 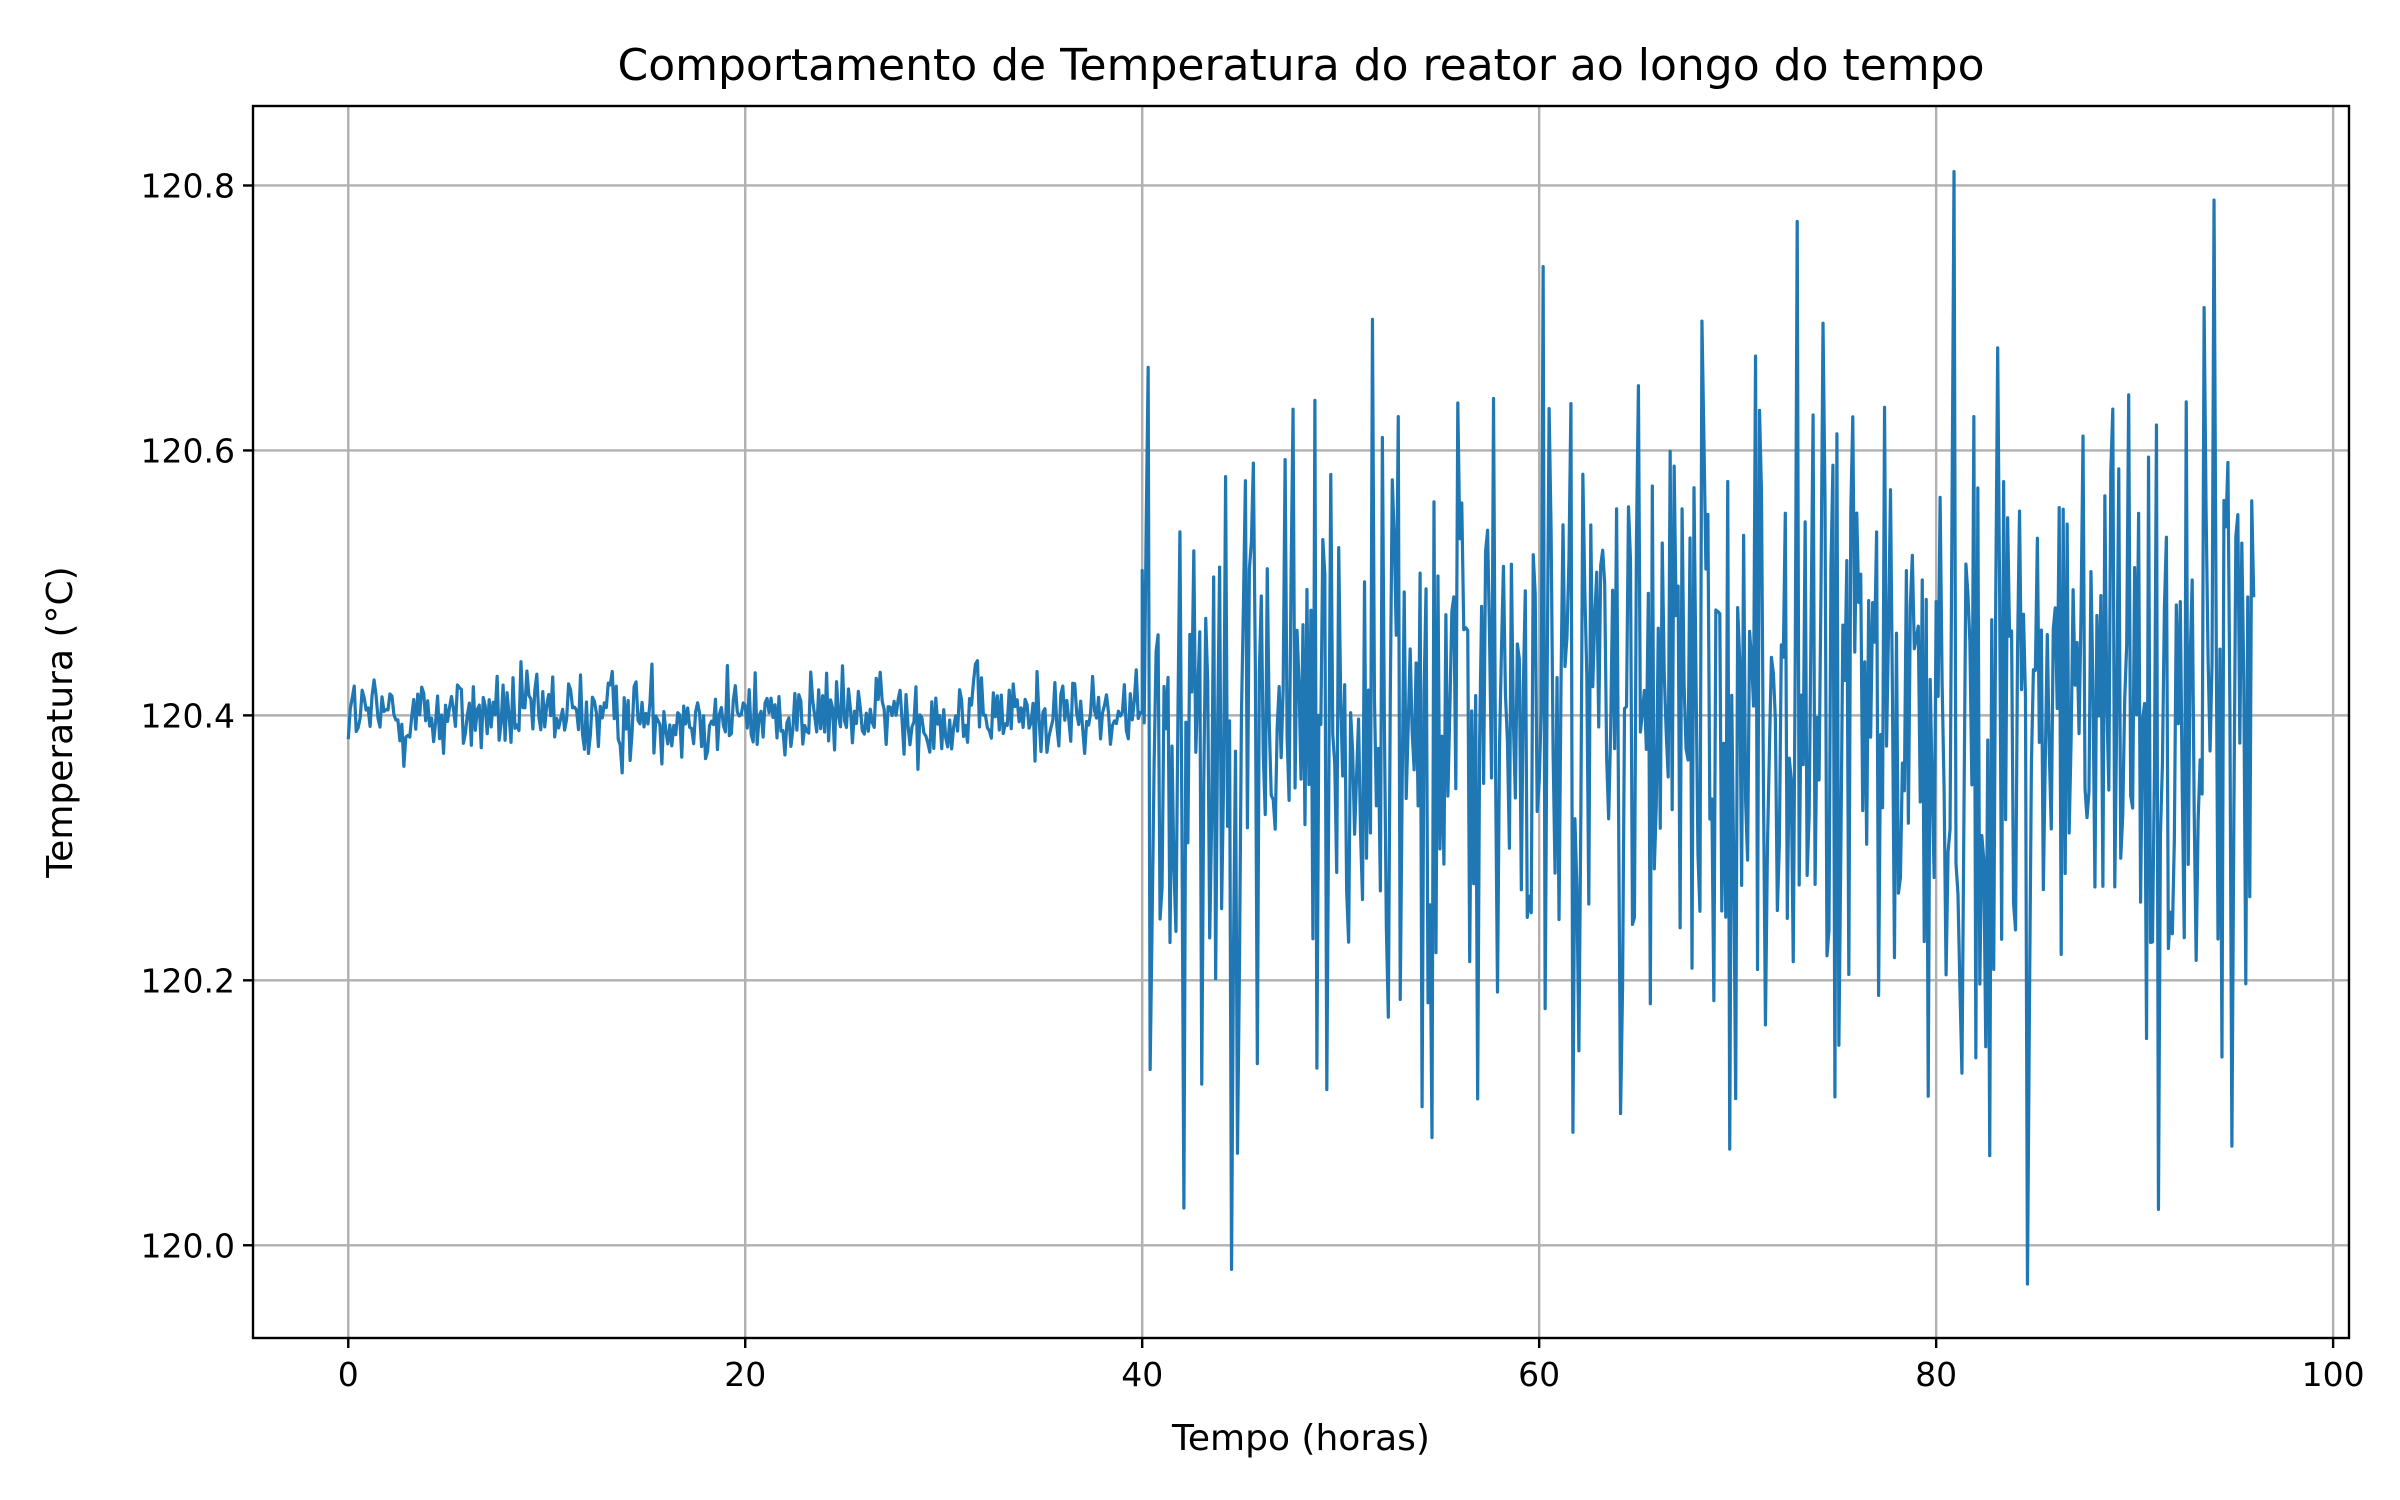 What do you see at coordinates (1936, 1374) in the screenshot?
I see `x-tick-label: 80` at bounding box center [1936, 1374].